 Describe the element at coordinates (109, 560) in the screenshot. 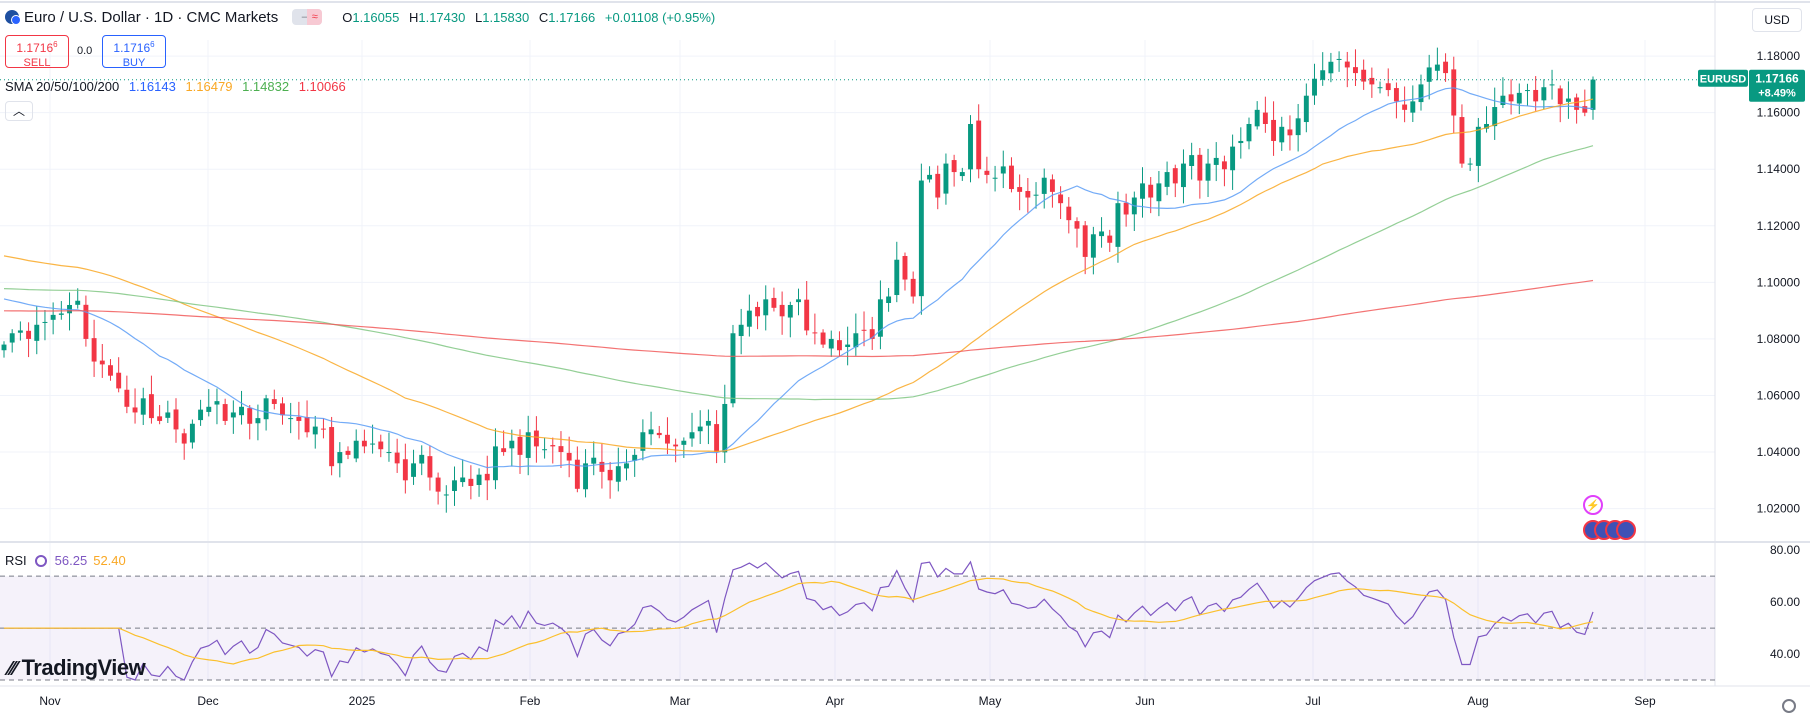

I see `rsi-ma-value: 52.40` at that location.